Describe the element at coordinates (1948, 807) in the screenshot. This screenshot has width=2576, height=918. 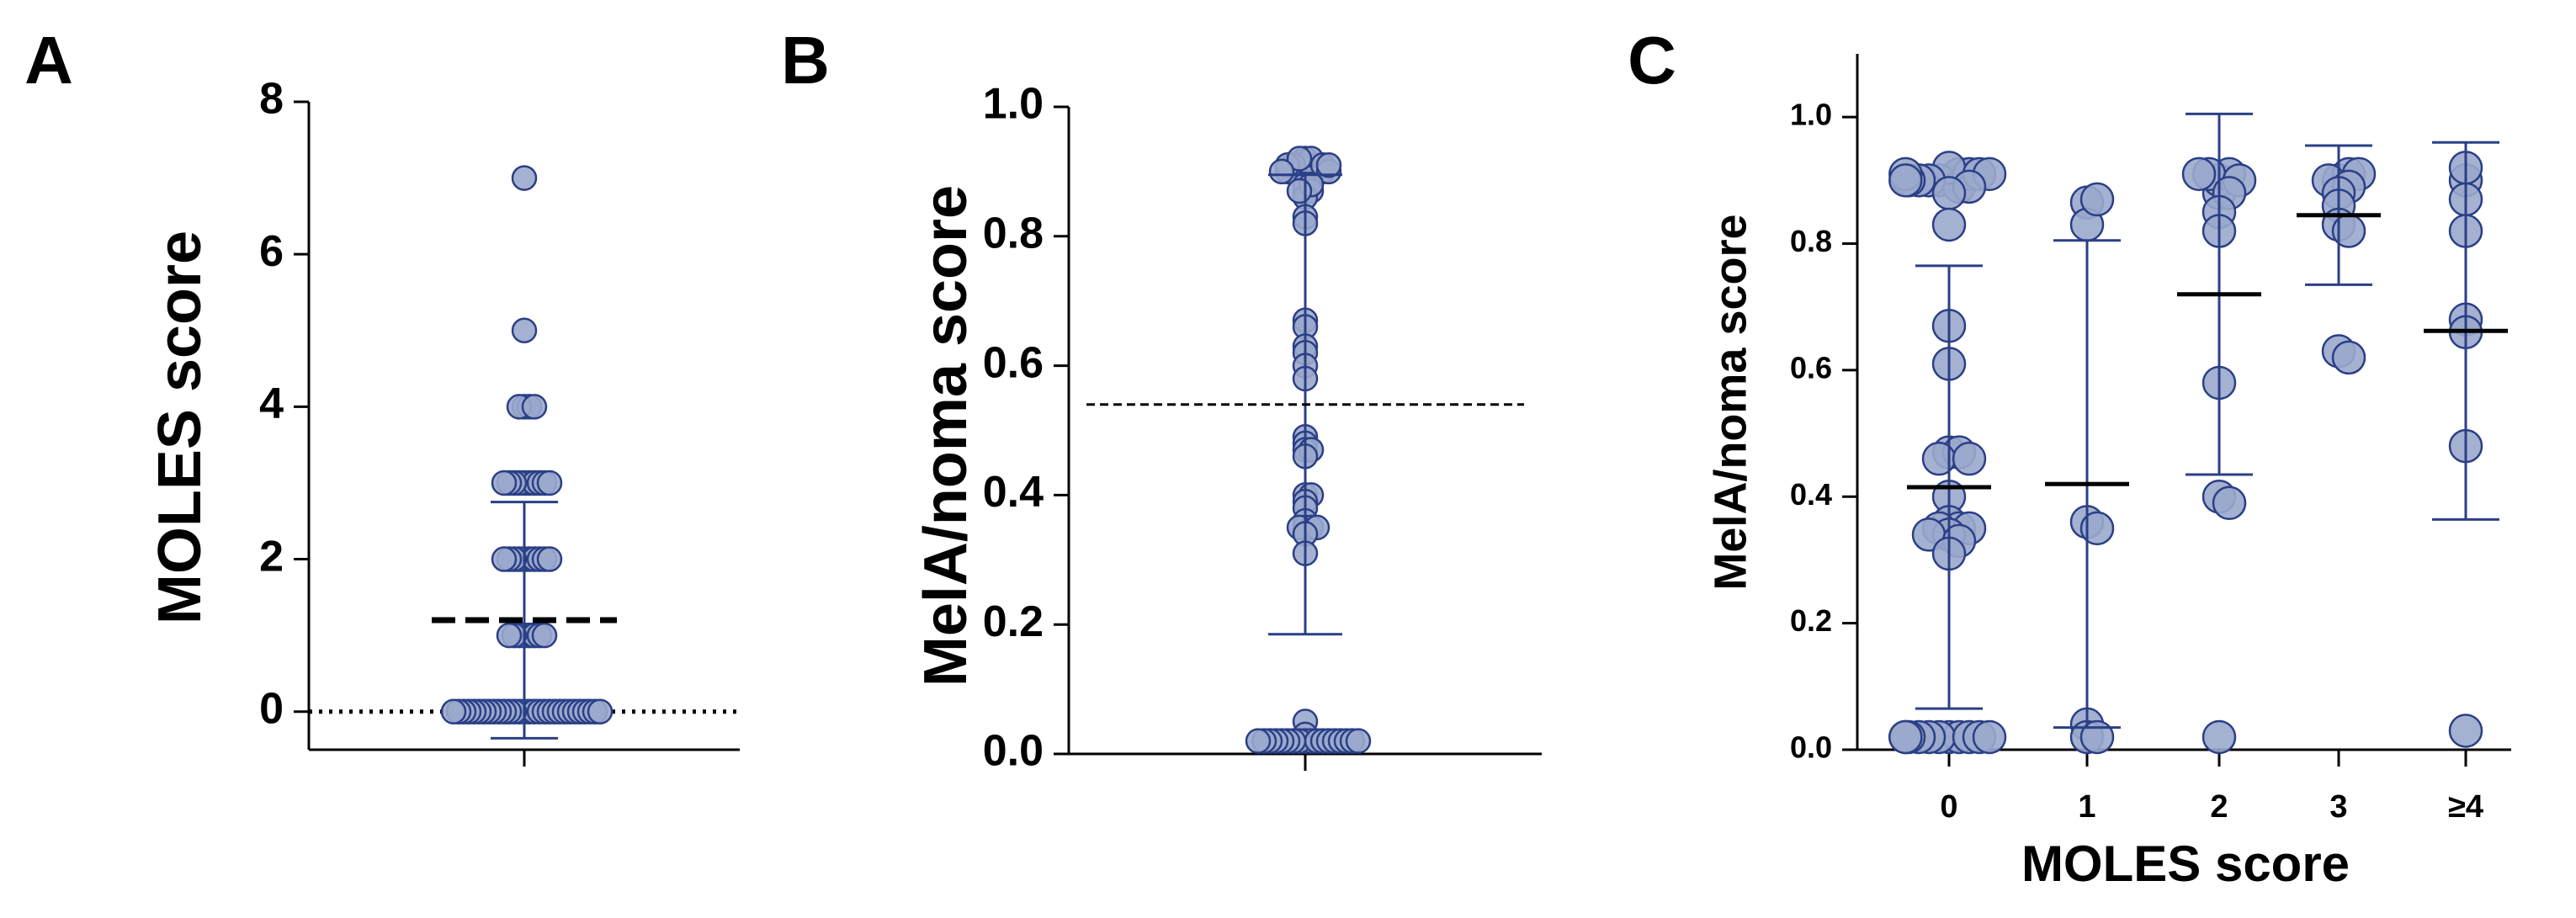
I see `x-tick-label: 0` at that location.